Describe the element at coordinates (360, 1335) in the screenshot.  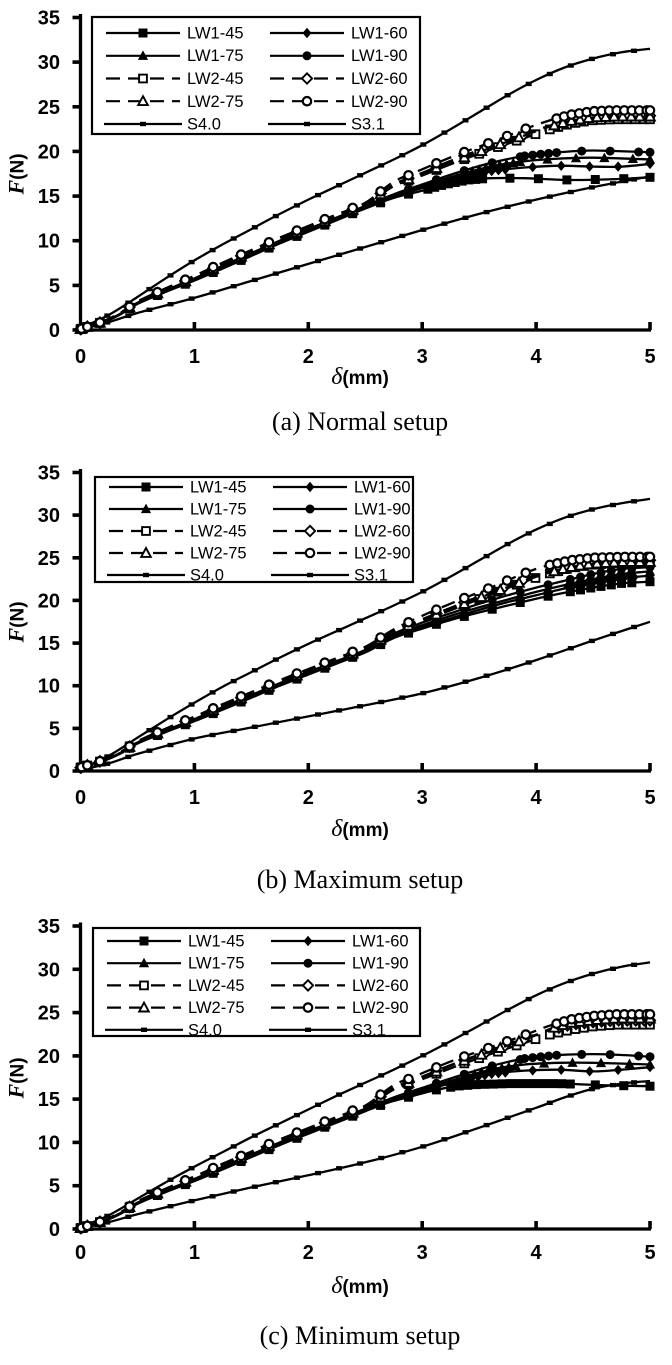
I see `svg-text: (c) Minimum setup` at that location.